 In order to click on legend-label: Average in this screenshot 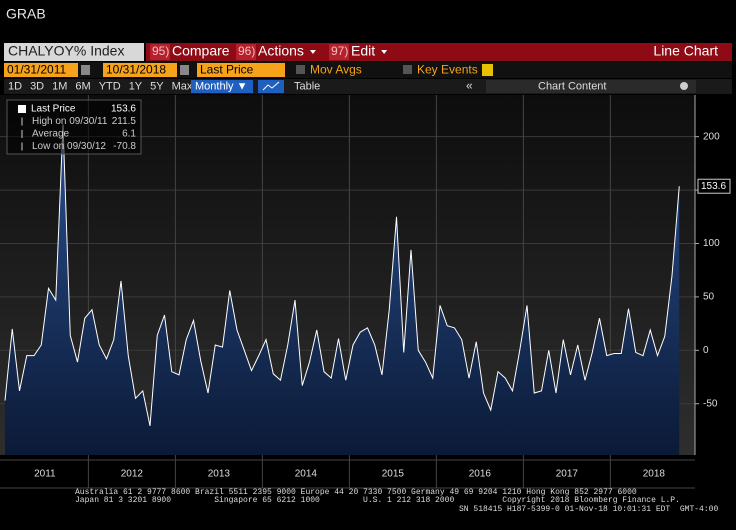, I will do `click(51, 134)`.